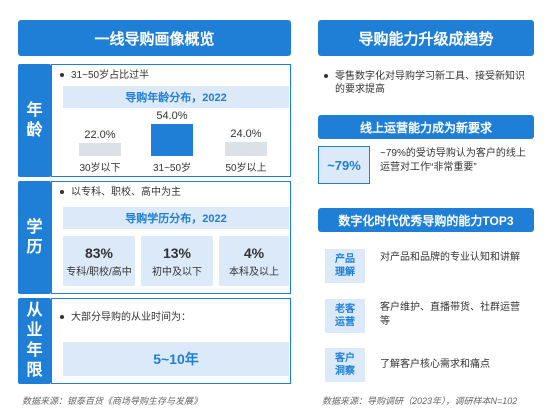 The image size is (550, 419). What do you see at coordinates (34, 227) in the screenshot?
I see `education-side-char: 学` at bounding box center [34, 227].